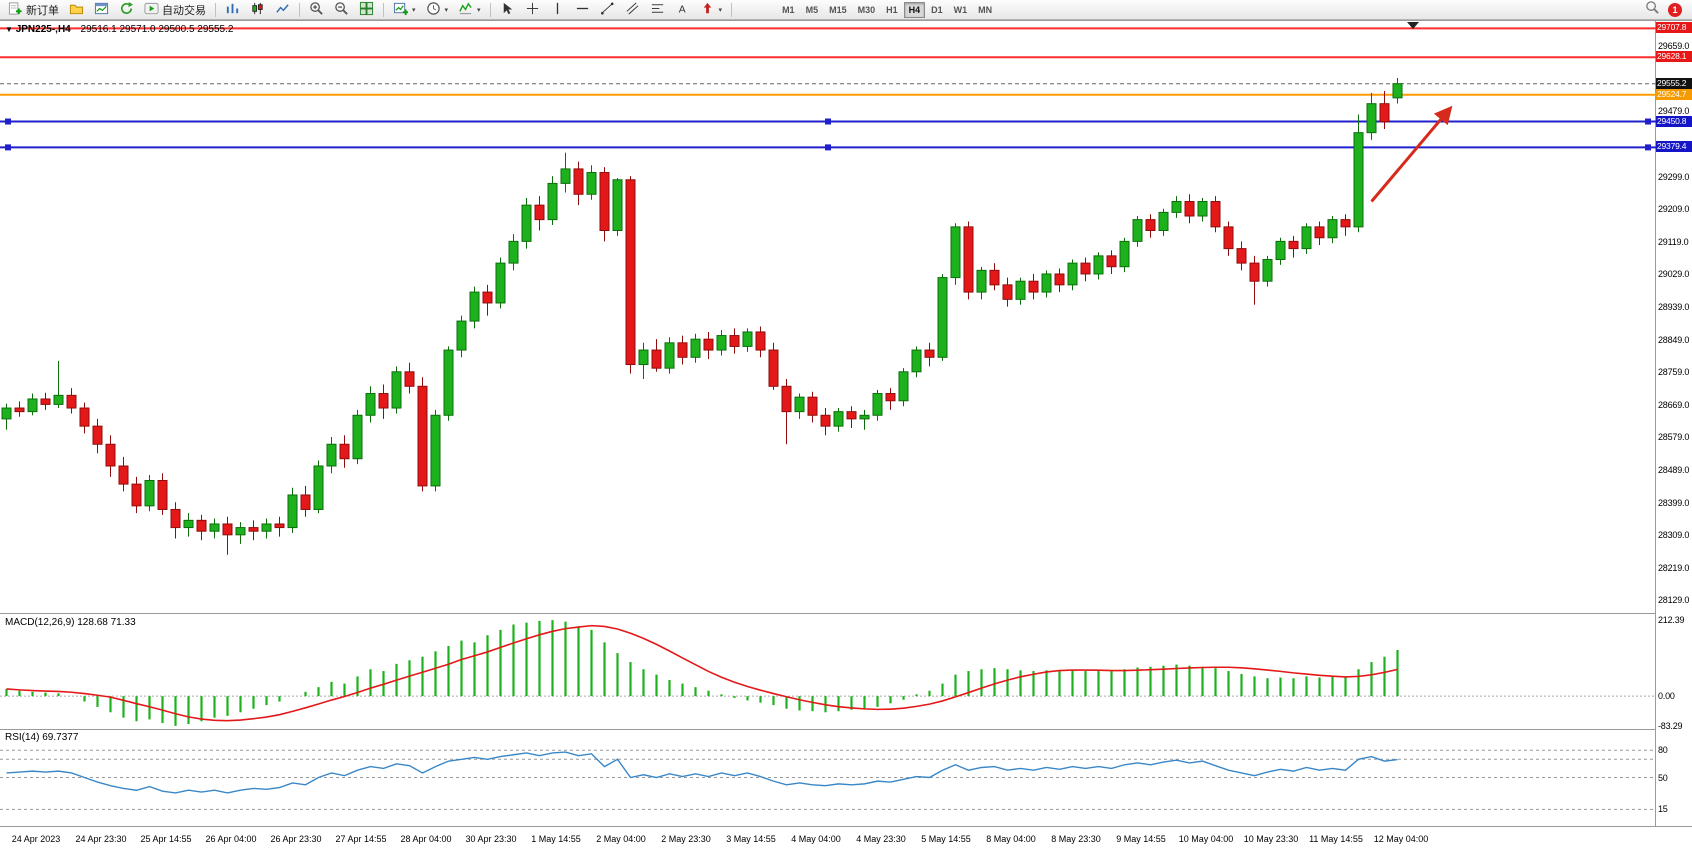  Describe the element at coordinates (812, 10) in the screenshot. I see `timeframe-button-M5: M5` at that location.